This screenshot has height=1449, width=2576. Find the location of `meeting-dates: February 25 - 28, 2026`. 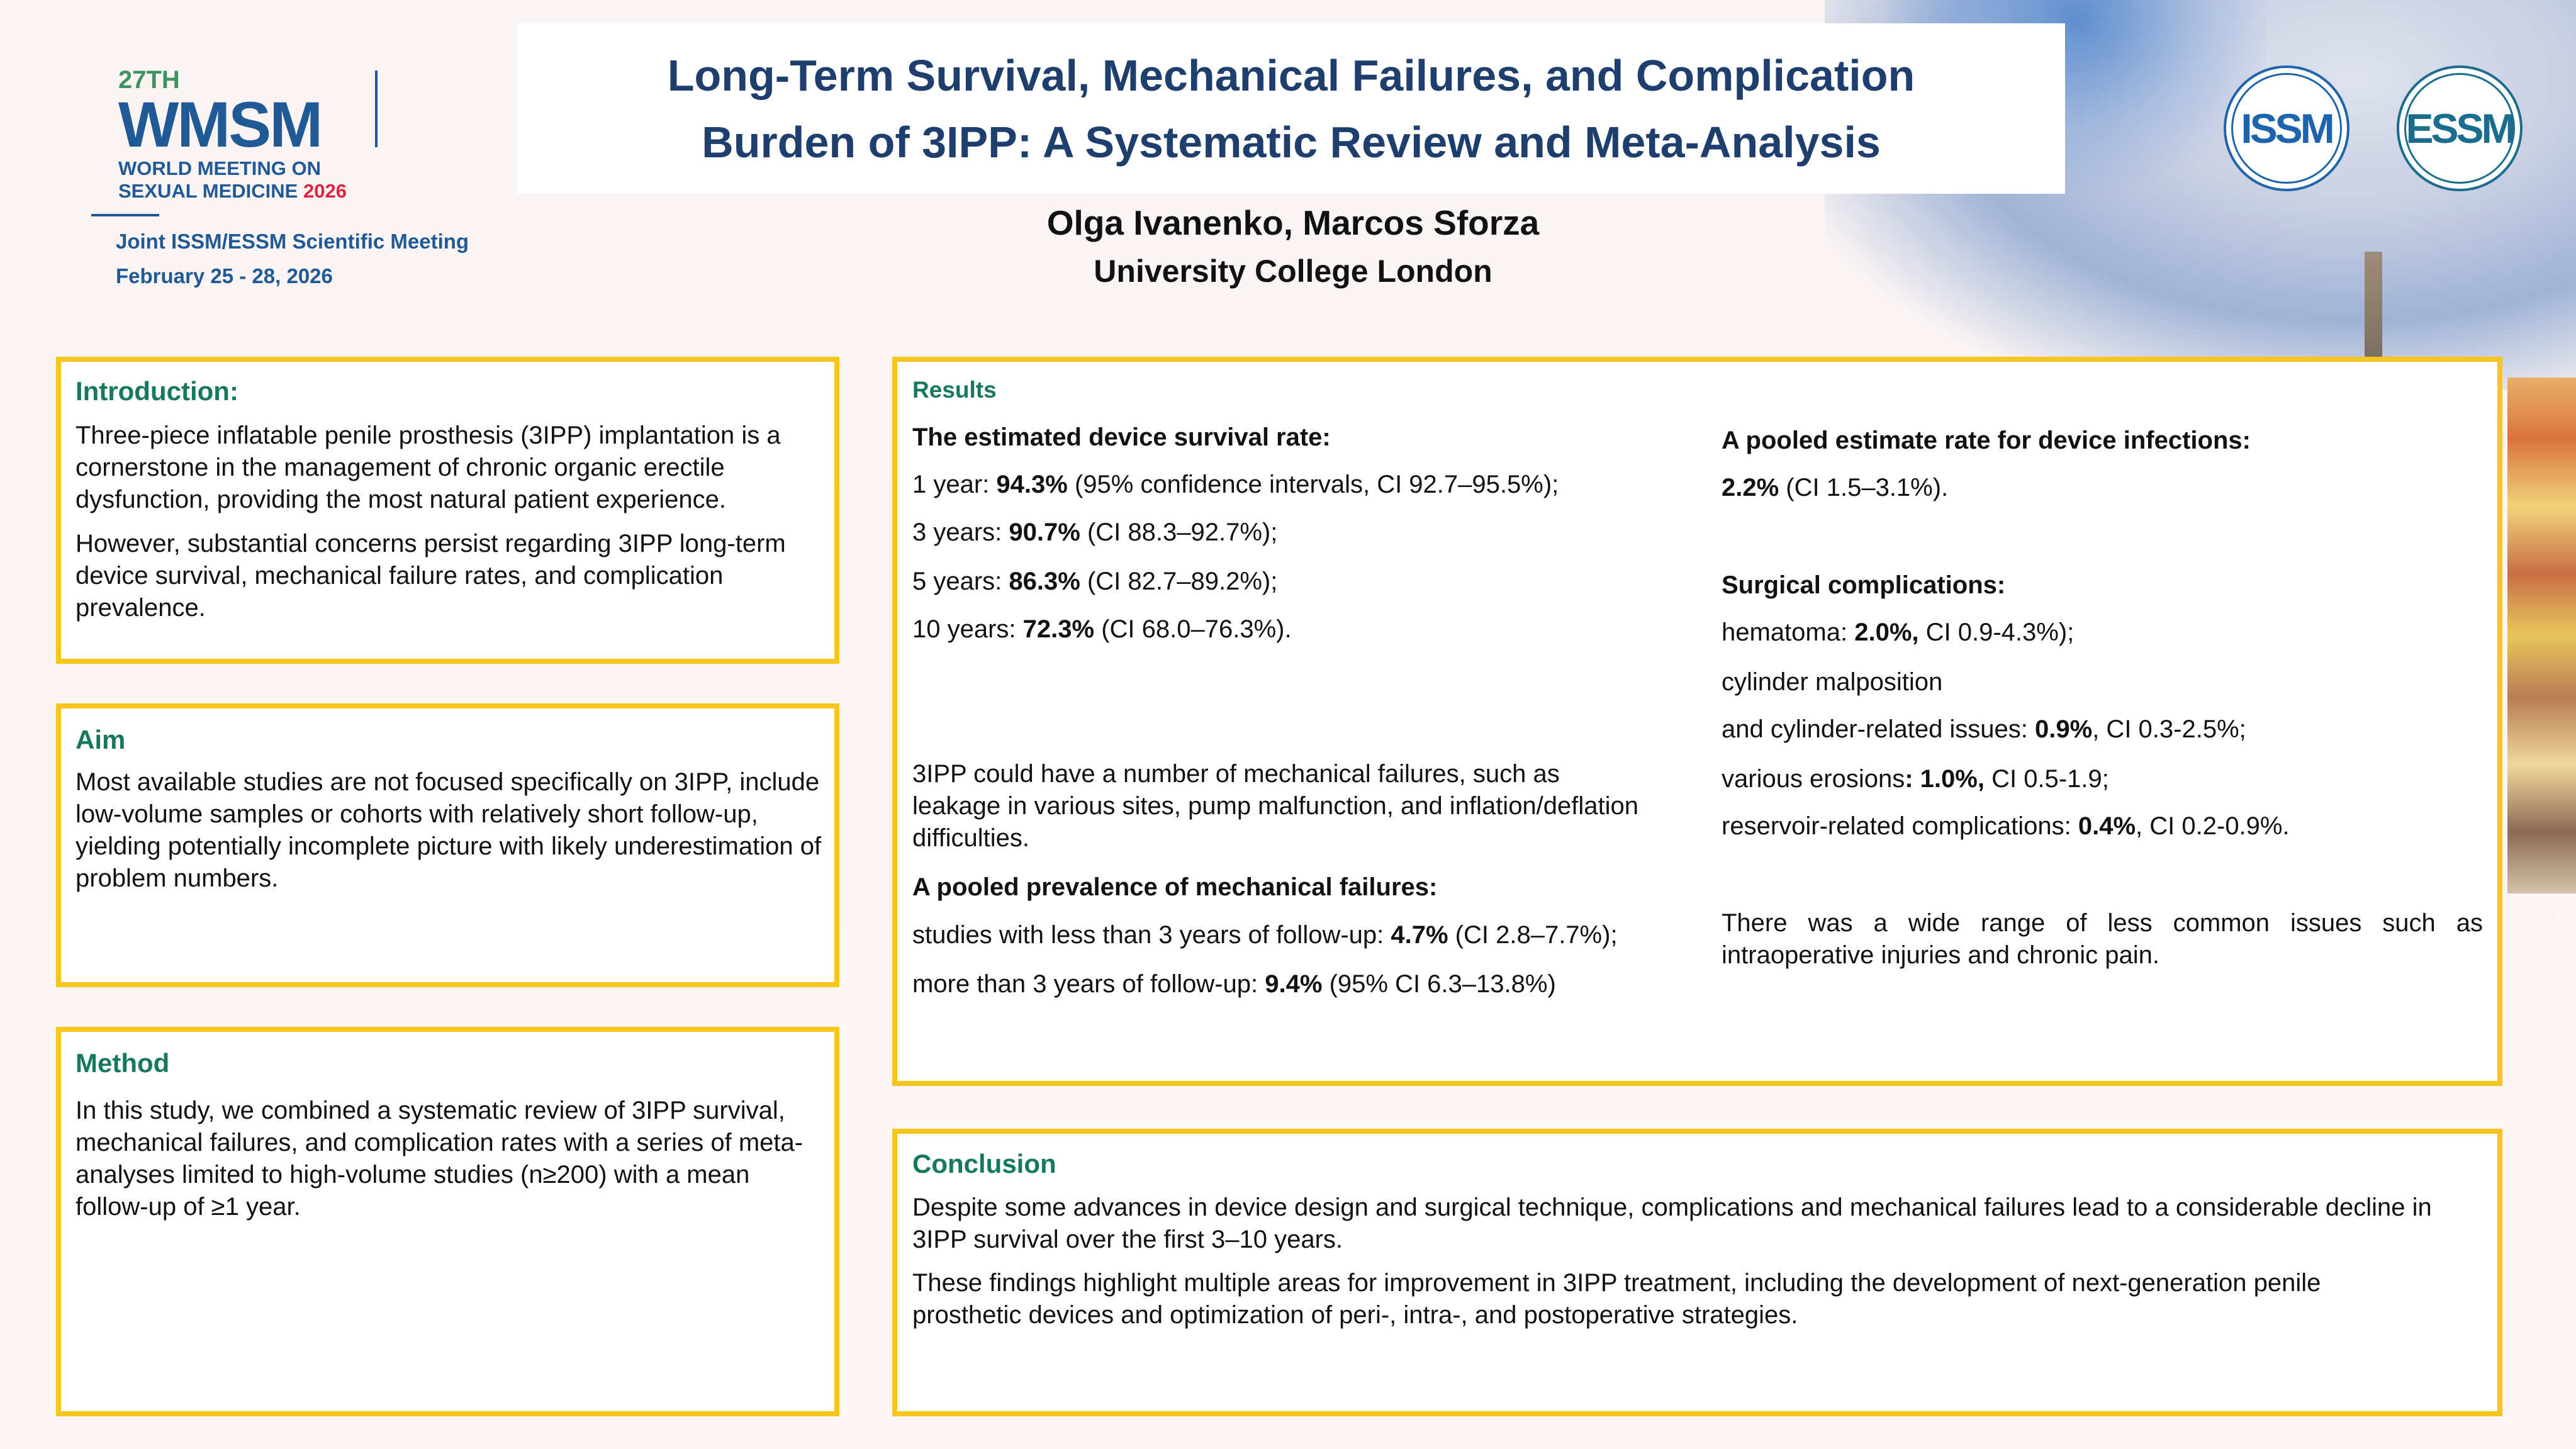

meeting-dates: February 25 - 28, 2026 is located at coordinates (224, 276).